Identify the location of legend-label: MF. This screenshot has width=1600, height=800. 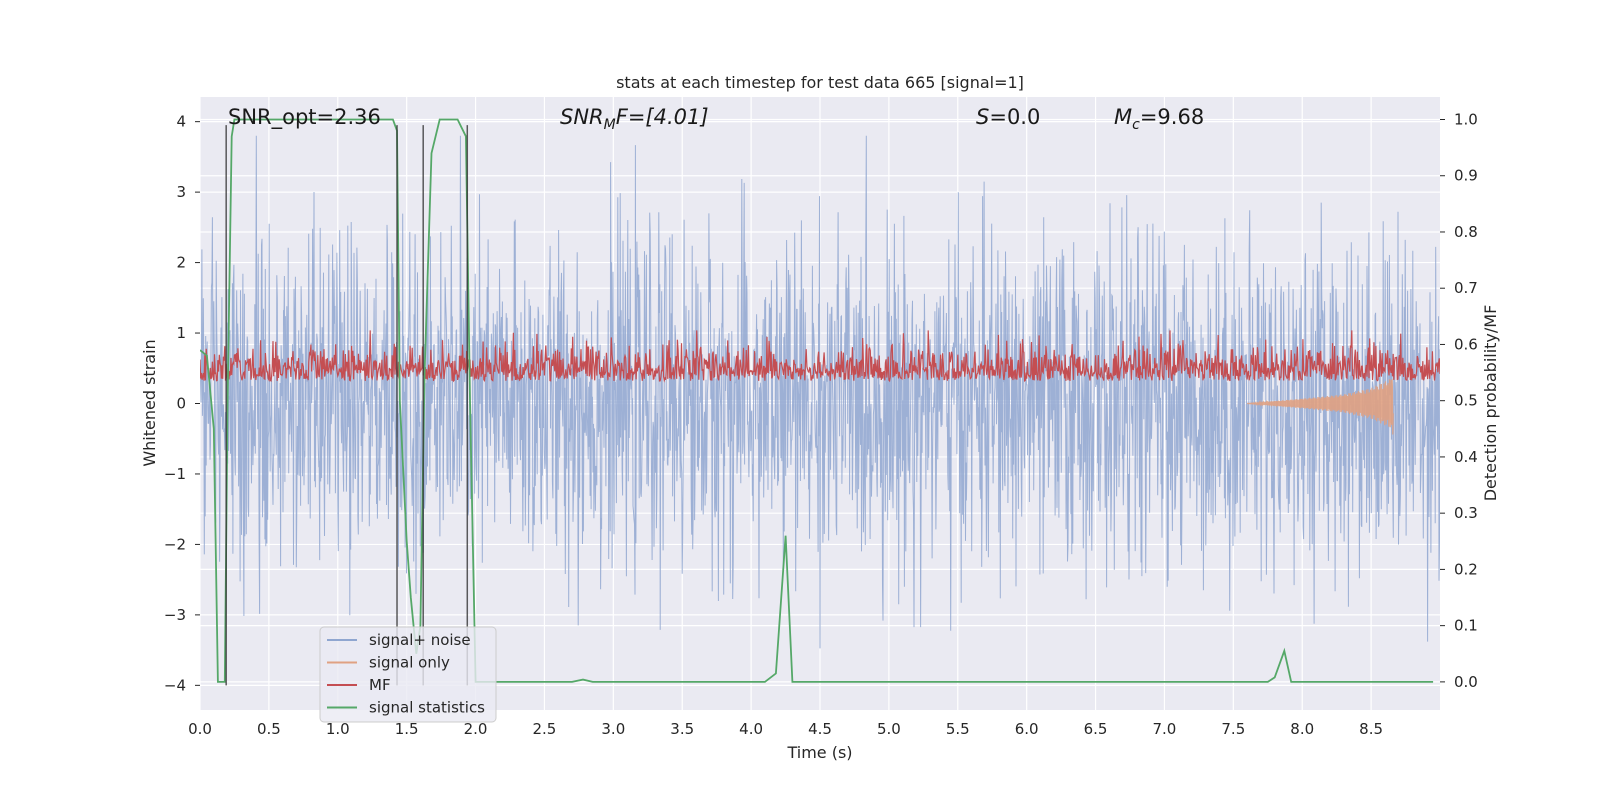
(380, 685).